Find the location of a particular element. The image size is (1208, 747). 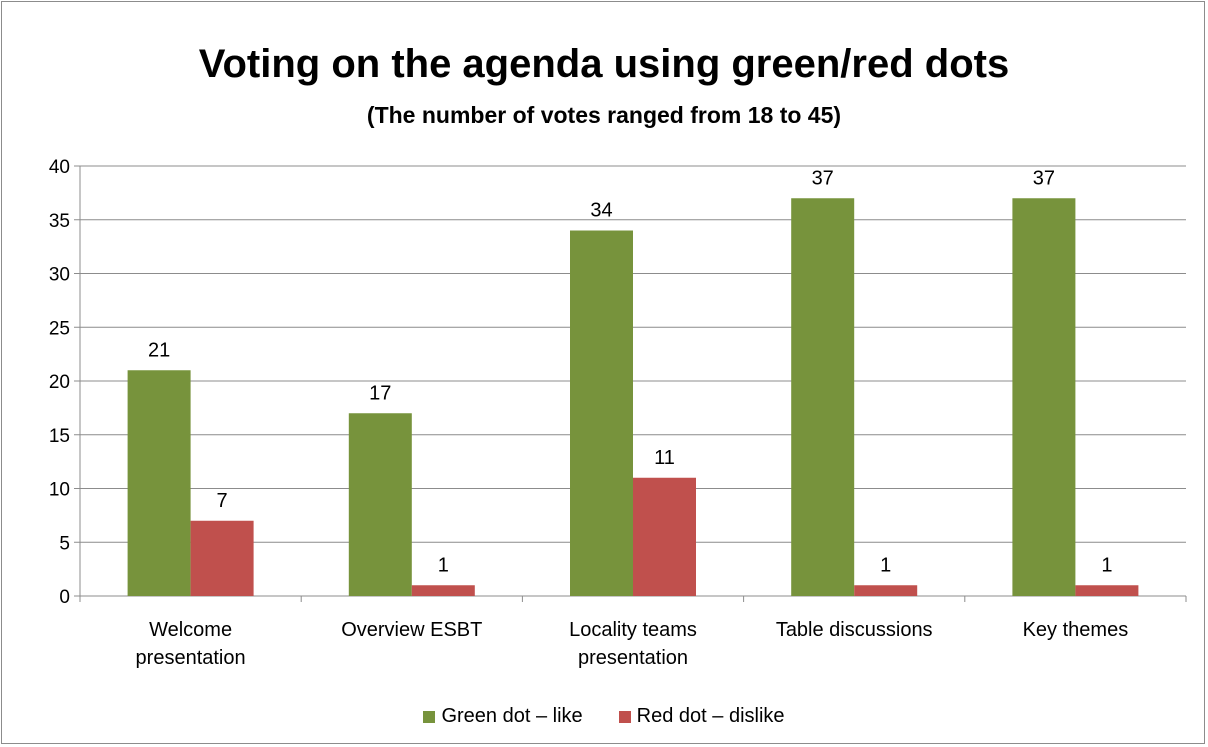

x-category-label: Overview ESBT is located at coordinates (411, 630).